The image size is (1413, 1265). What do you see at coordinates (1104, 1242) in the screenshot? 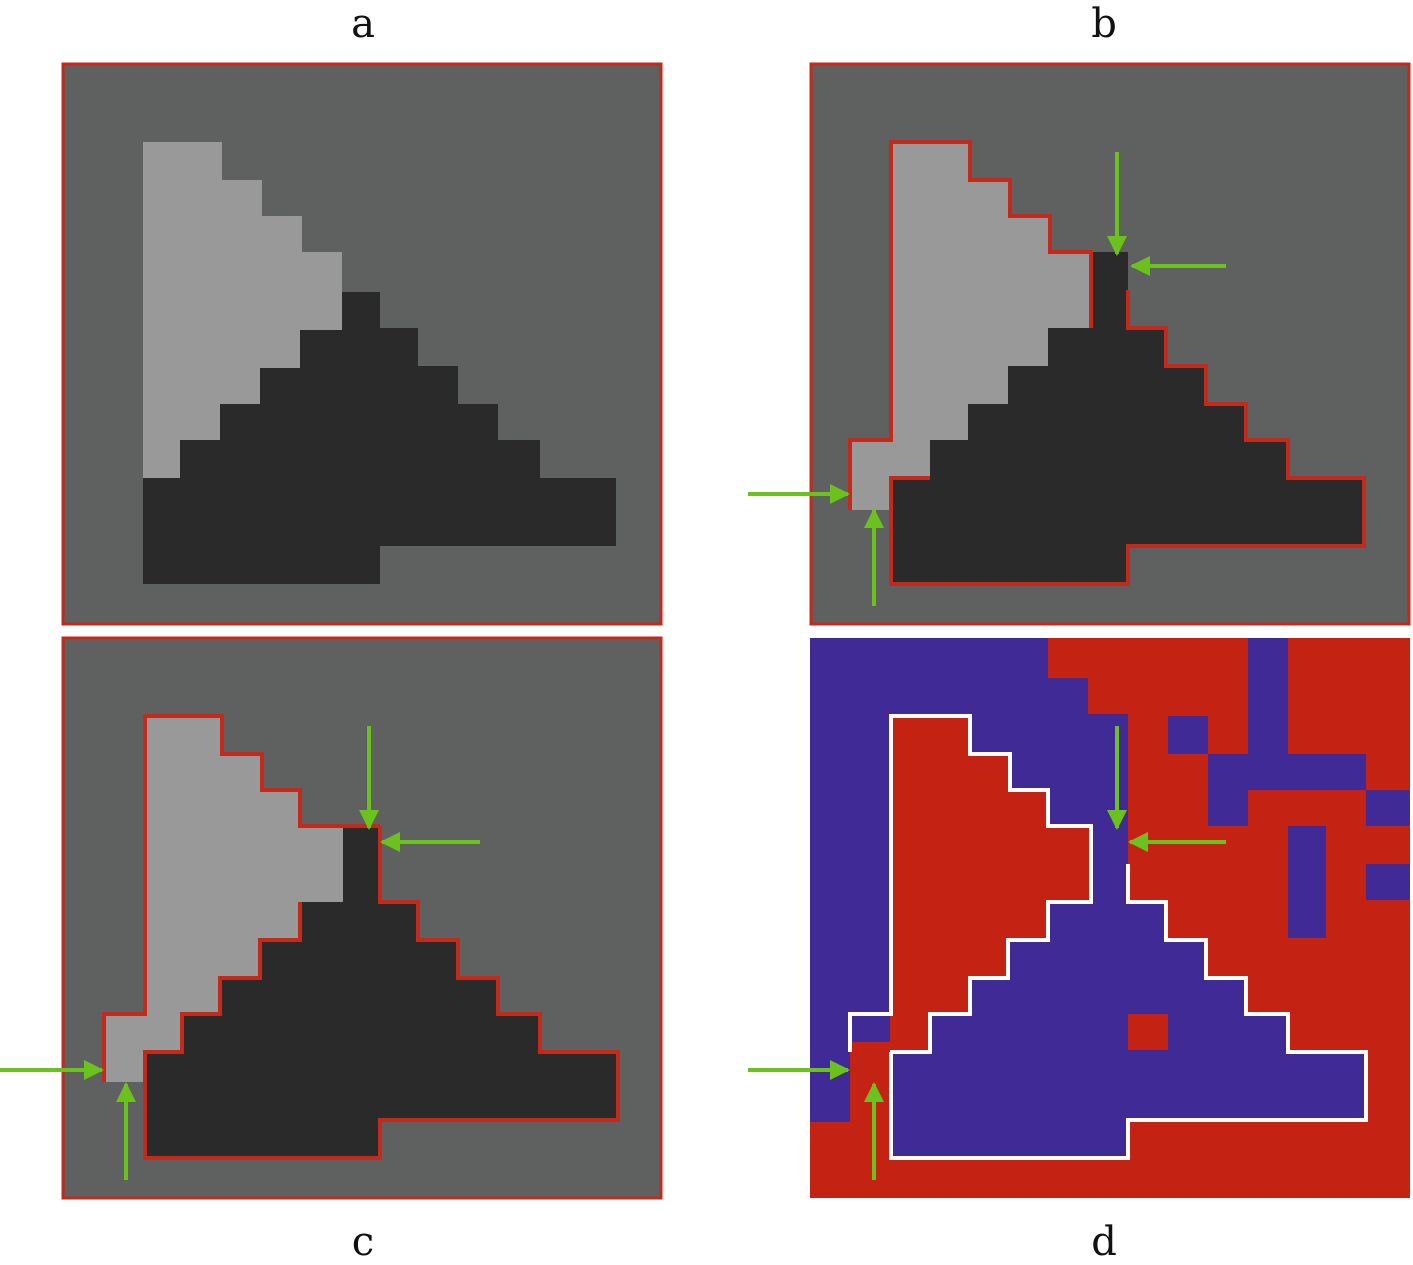
I see `panel-label-d: d` at bounding box center [1104, 1242].